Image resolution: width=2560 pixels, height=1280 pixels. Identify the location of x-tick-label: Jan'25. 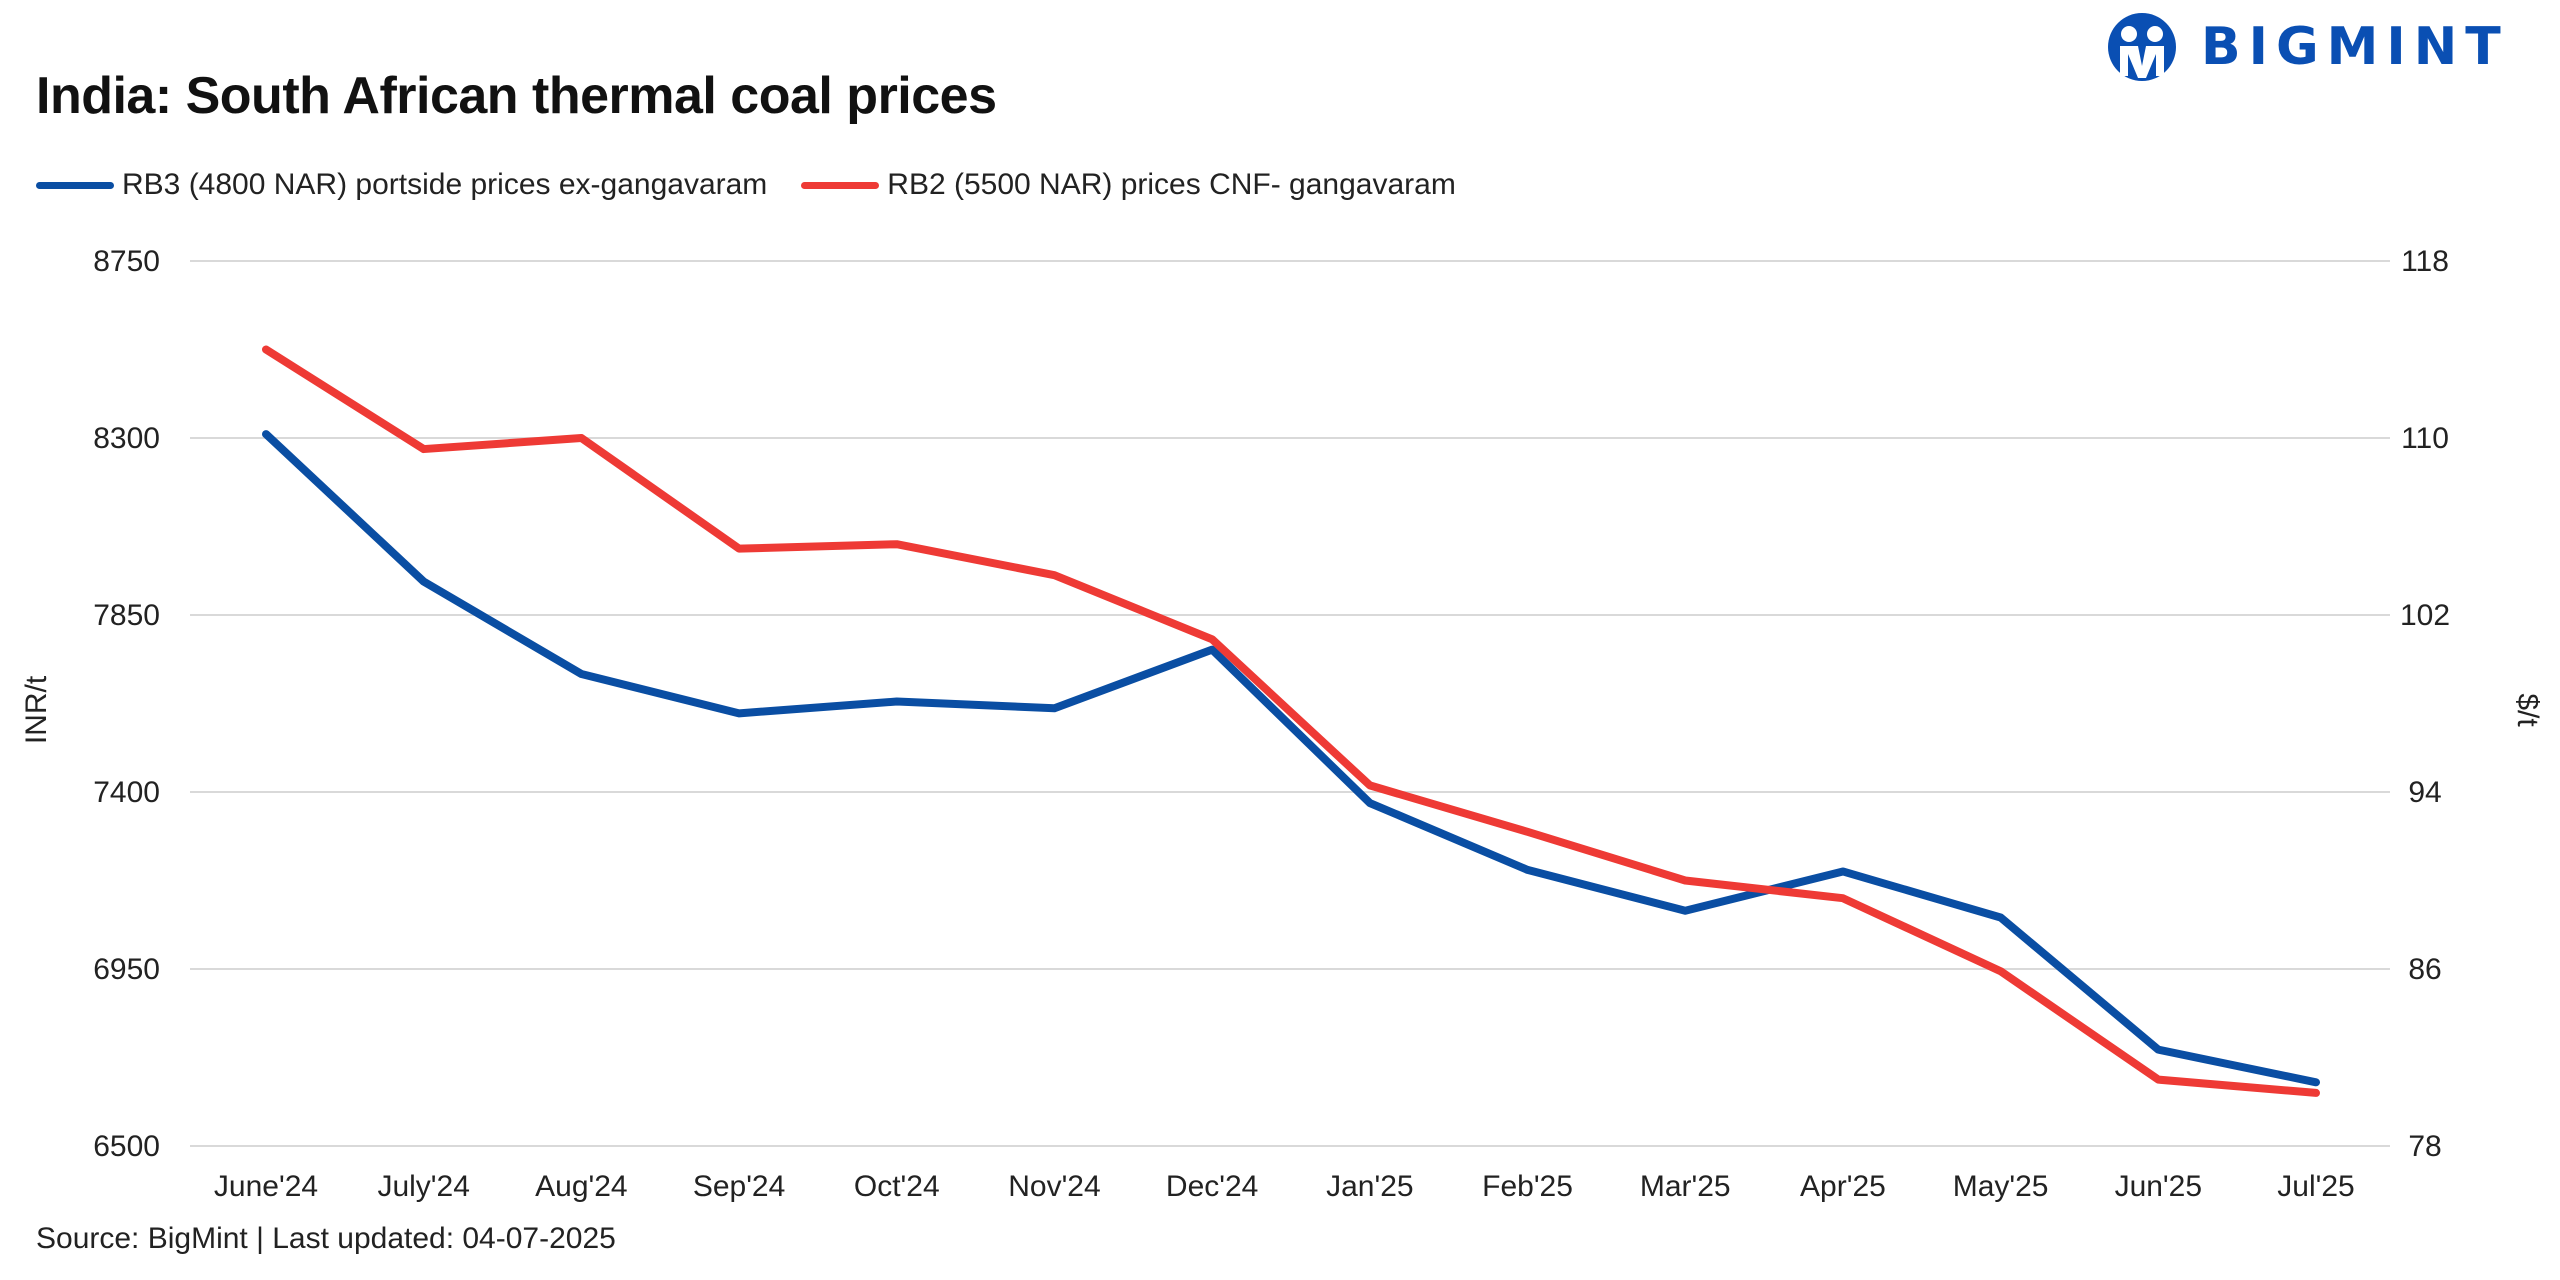
(1369, 1186).